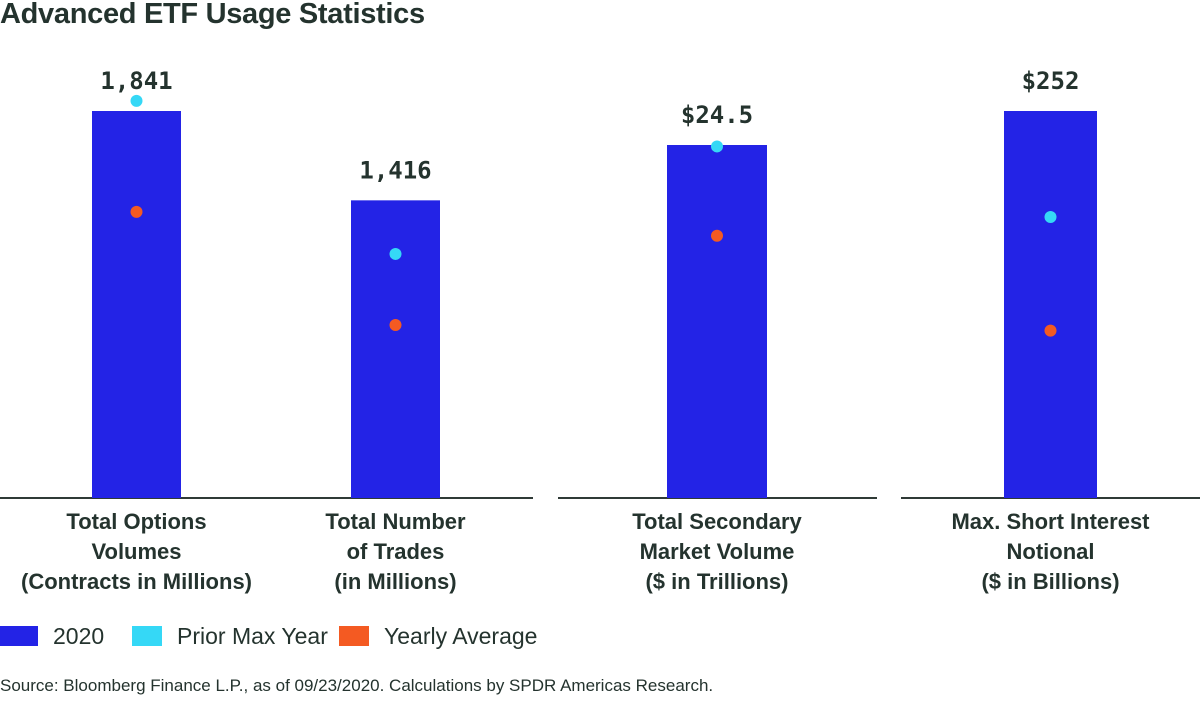 The image size is (1200, 702). I want to click on category-label-line: Total Secondary, so click(717, 521).